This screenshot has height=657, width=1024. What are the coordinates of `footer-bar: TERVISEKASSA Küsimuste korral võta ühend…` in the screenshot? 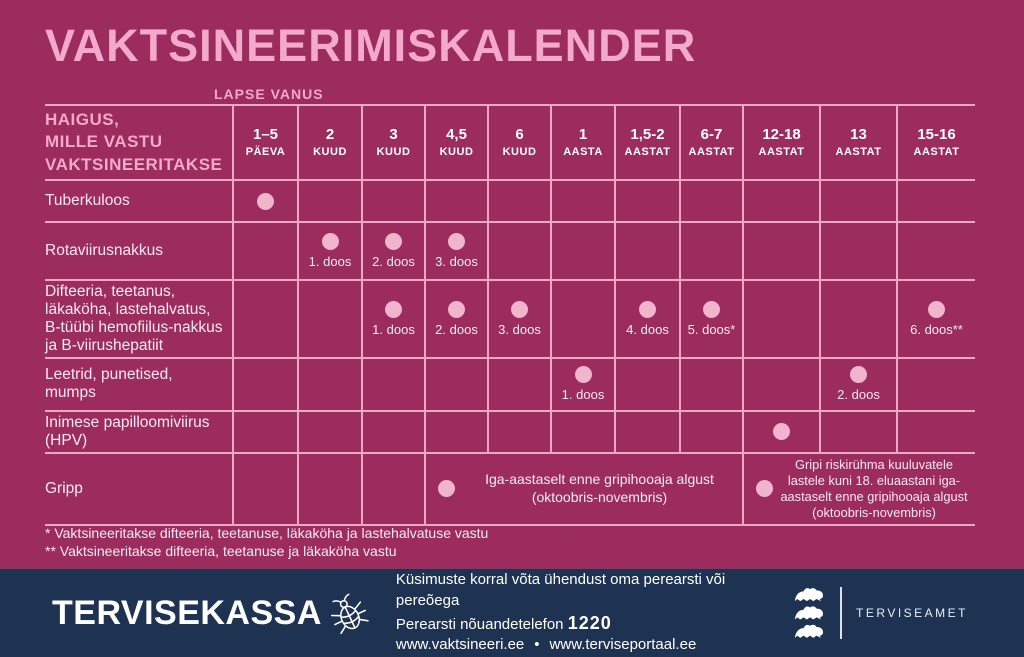 It's located at (512, 613).